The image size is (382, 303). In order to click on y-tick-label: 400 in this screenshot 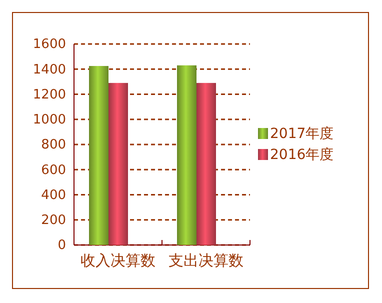, I will do `click(53, 195)`.